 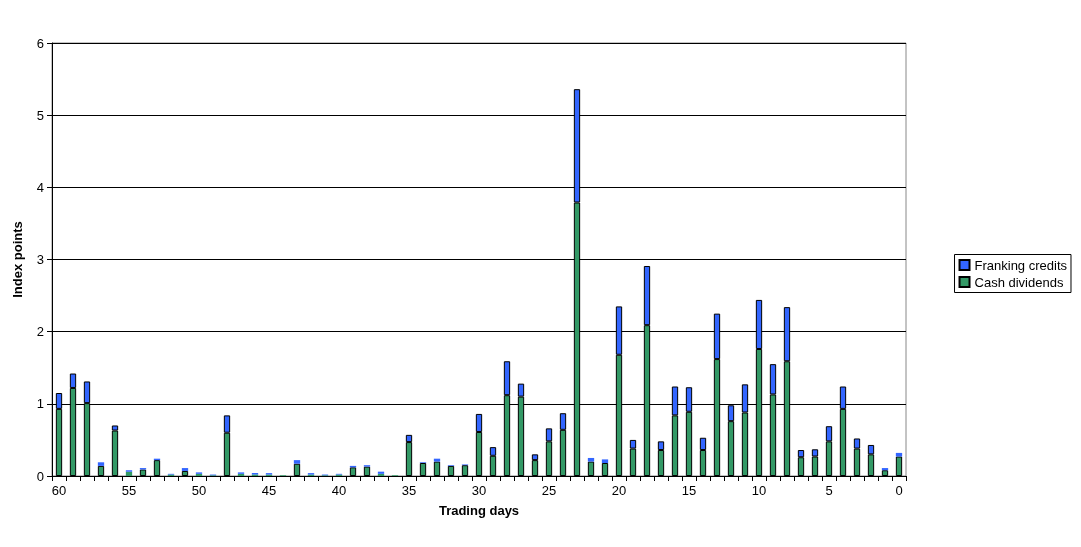 I want to click on legend-label: Franking credits, so click(x=1021, y=265).